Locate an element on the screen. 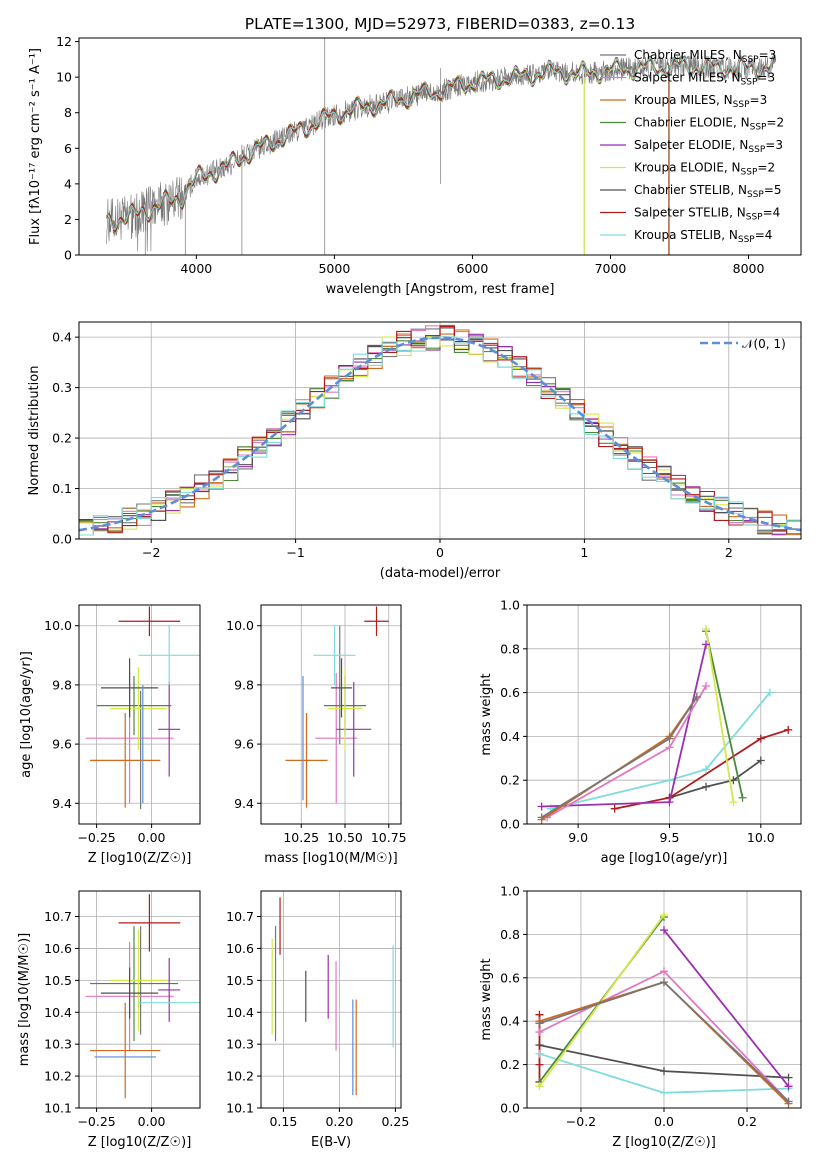 Image resolution: width=819 pixels, height=1170 pixels. x-tick-label: 5000 is located at coordinates (334, 268).